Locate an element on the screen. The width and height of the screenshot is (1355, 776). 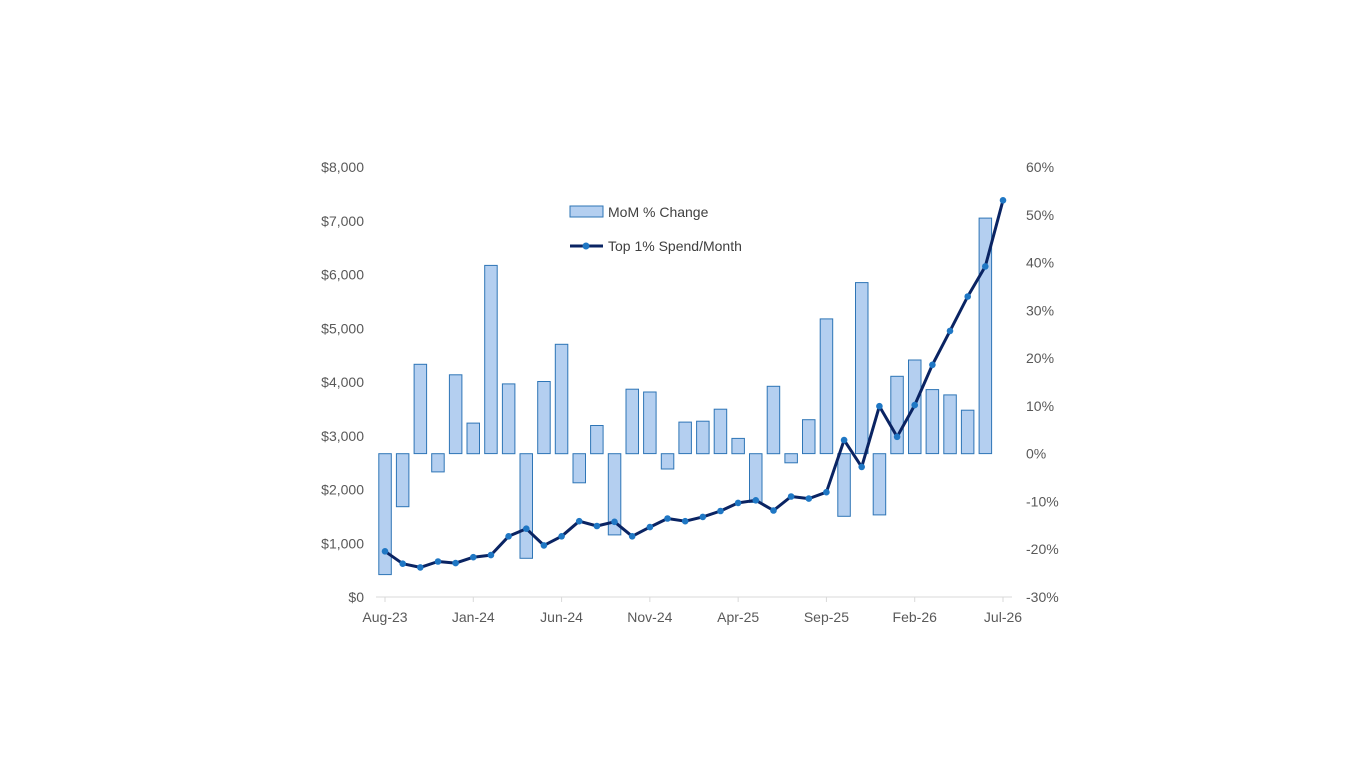
x-tick-label-Jul-26: Jul-26 is located at coordinates (1003, 617).